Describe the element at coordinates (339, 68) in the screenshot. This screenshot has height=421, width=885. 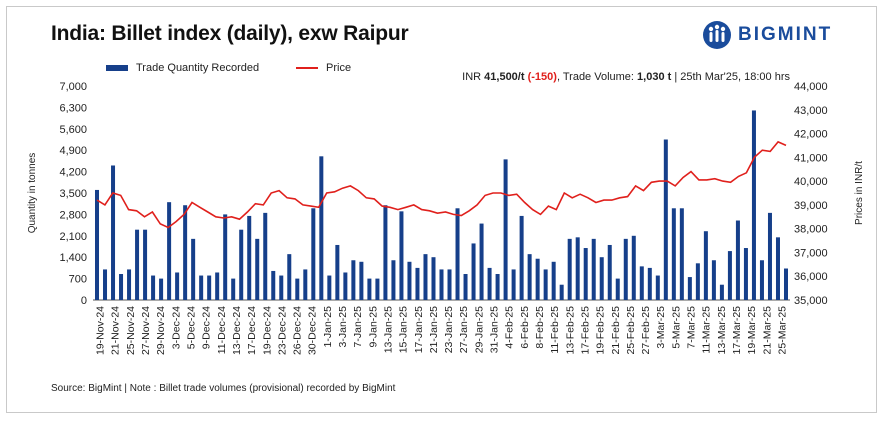
I see `legend-line-label: Price` at that location.